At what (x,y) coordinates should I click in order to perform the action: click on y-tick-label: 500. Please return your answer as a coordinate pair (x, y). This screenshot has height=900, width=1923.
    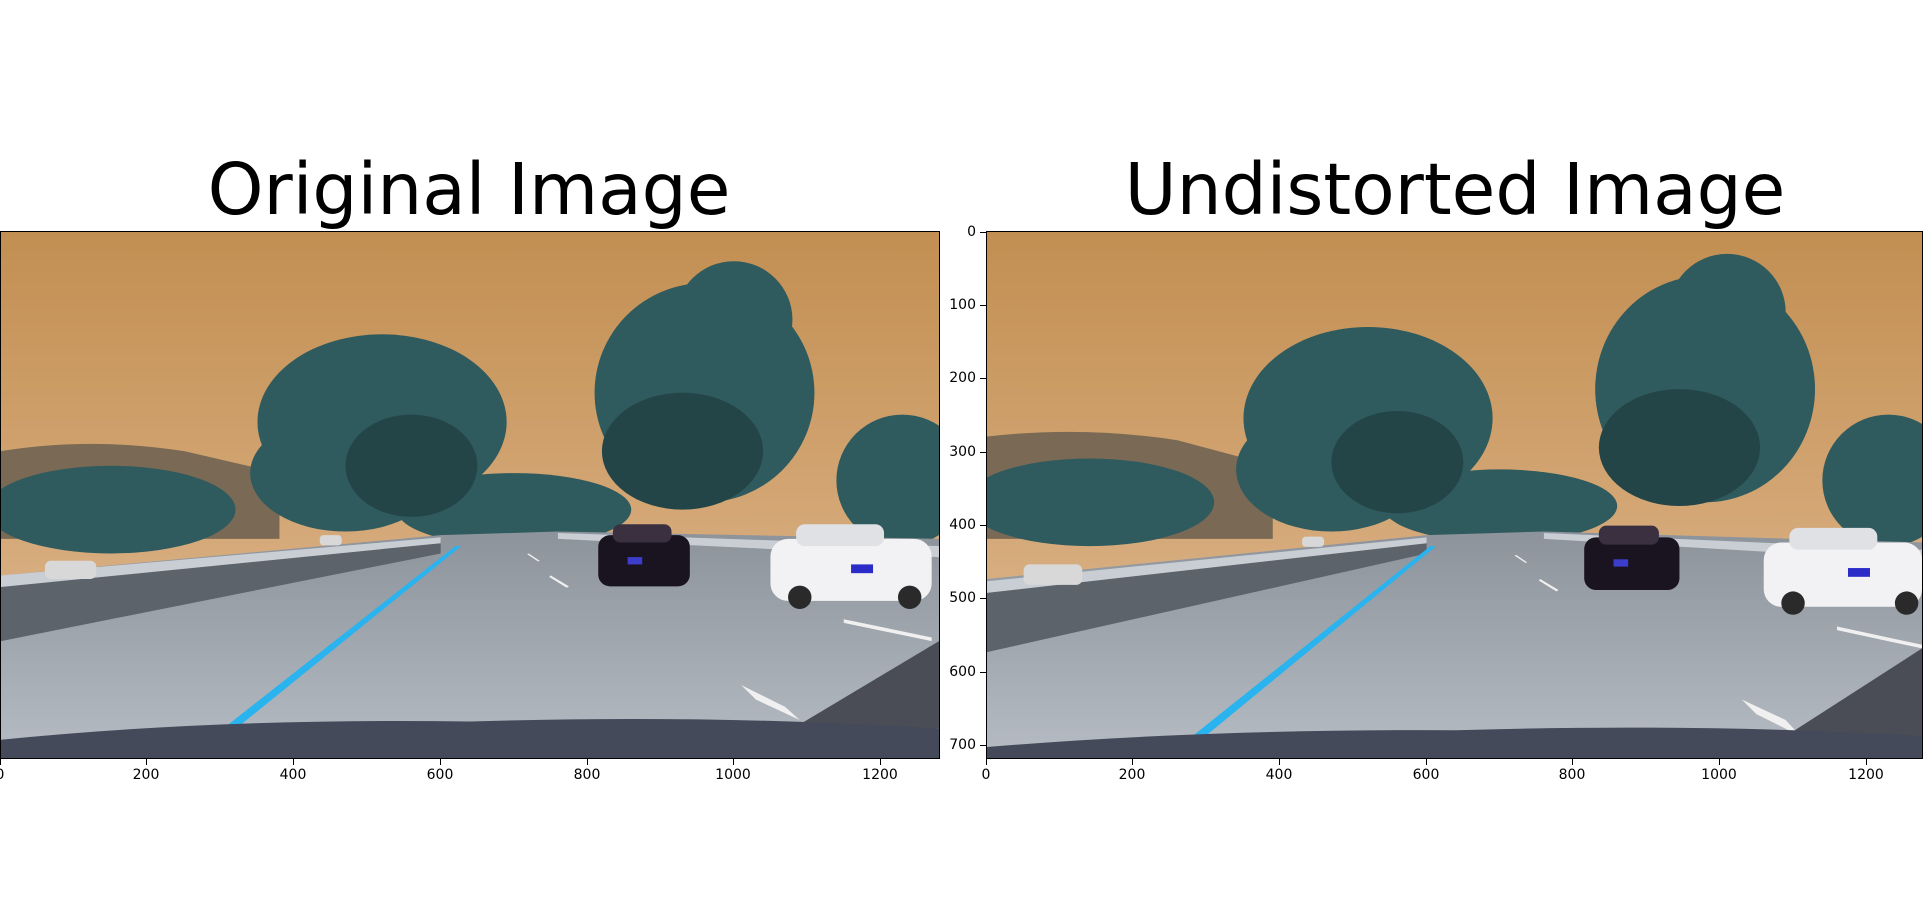
    Looking at the image, I should click on (962, 598).